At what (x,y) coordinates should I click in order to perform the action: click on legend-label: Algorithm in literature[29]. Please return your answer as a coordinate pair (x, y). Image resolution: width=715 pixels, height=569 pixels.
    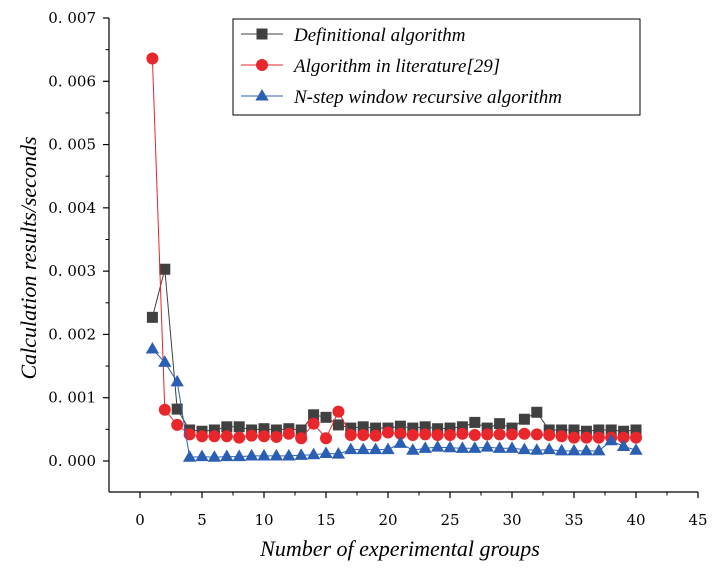
    Looking at the image, I should click on (396, 66).